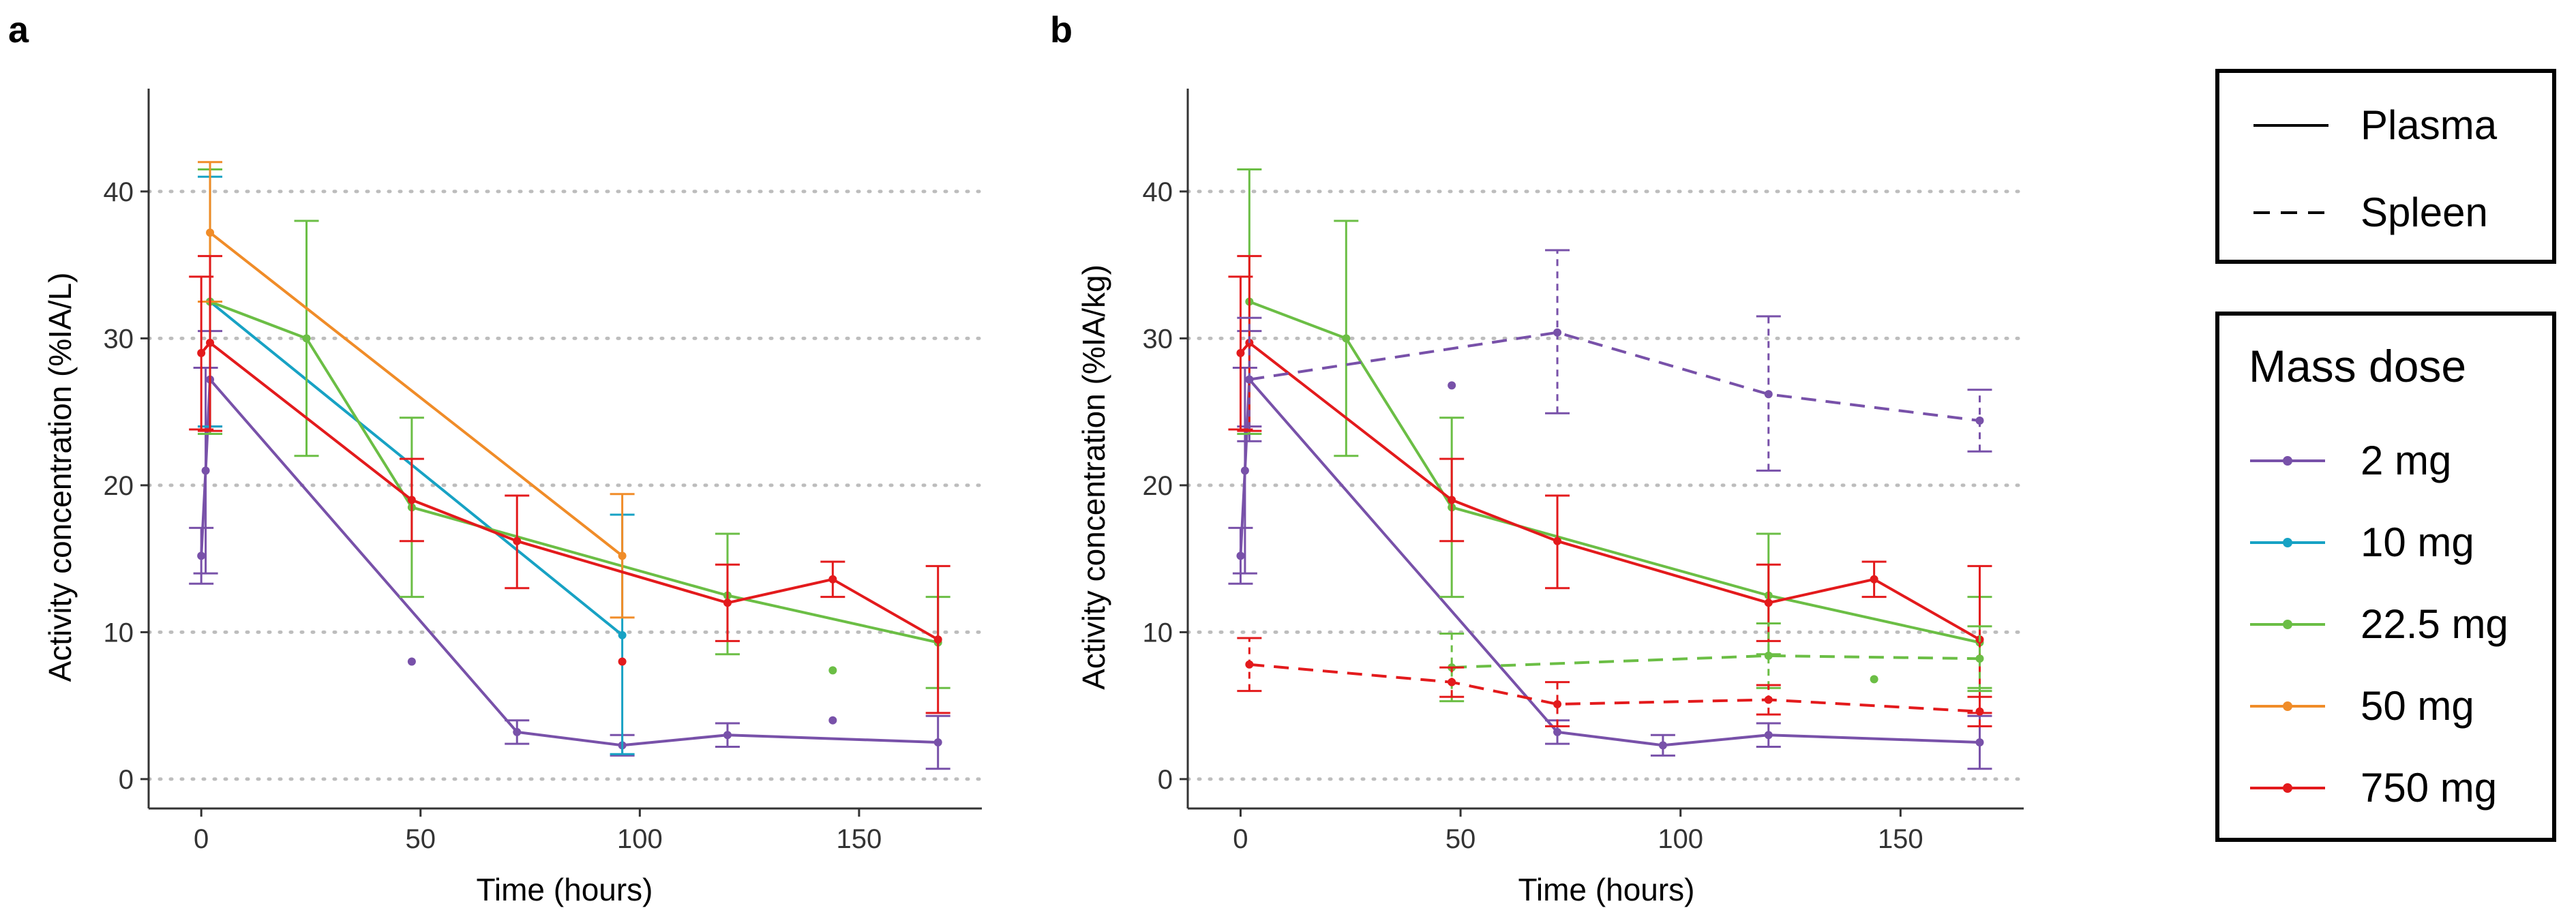 This screenshot has height=923, width=2576. What do you see at coordinates (18, 30) in the screenshot?
I see `panel-a-letter: a` at bounding box center [18, 30].